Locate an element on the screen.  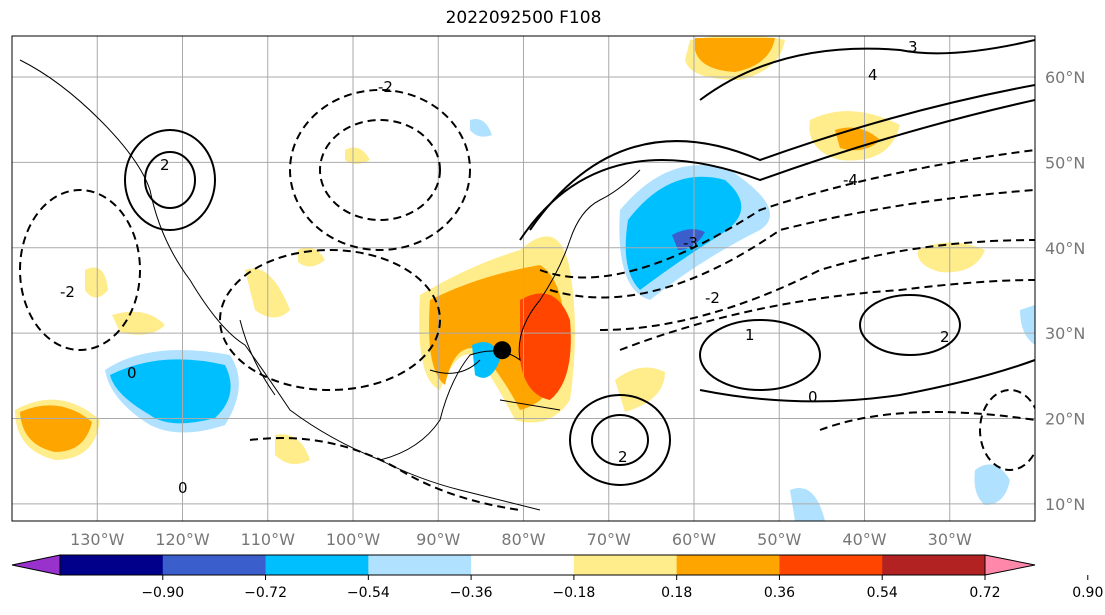
lat-tick-label: 50°N is located at coordinates (1065, 162).